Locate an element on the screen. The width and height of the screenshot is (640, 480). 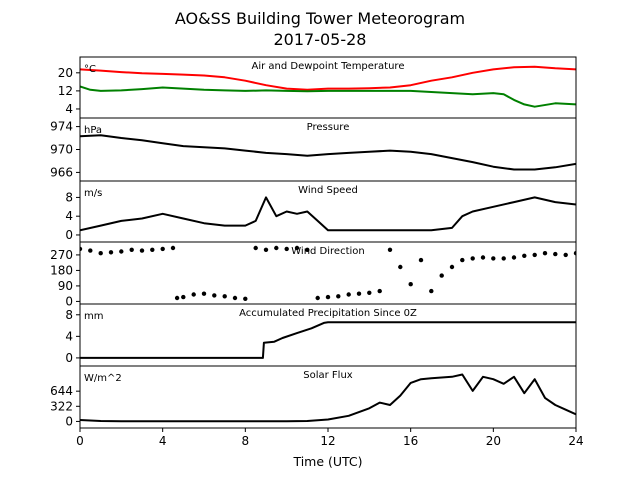
panel-accumulated-precipitation-since-0z: 0 4 8 Accumulated Precipitation Since 0Z mm is located at coordinates (321, 335).